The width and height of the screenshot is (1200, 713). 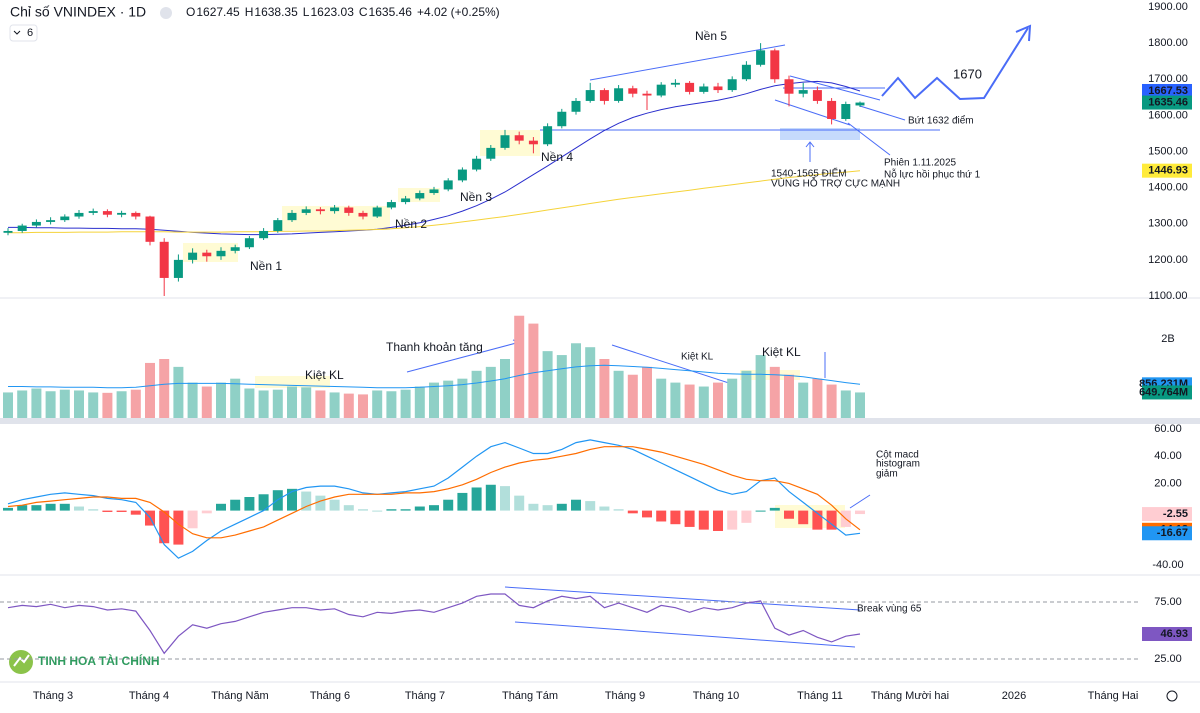 I want to click on ohlc-change: +4.02 (+0.25%), so click(x=458, y=12).